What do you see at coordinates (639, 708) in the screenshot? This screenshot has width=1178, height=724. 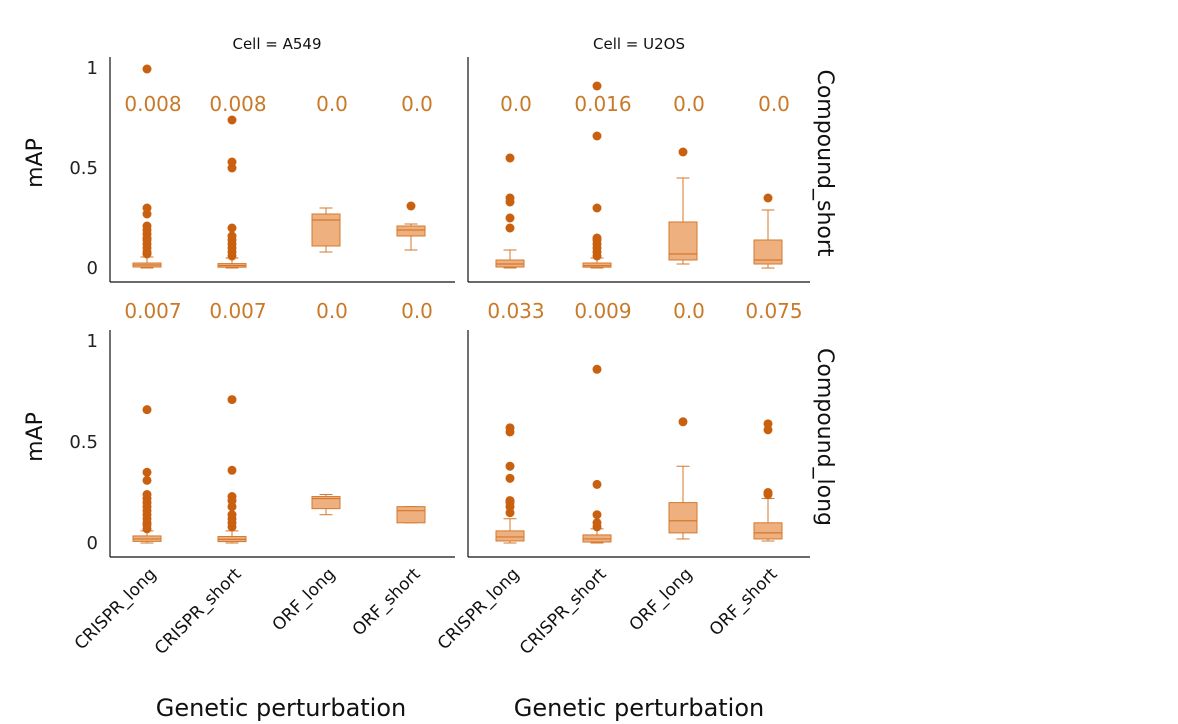 I see `x-axis-label-u2os: Genetic perturbation` at bounding box center [639, 708].